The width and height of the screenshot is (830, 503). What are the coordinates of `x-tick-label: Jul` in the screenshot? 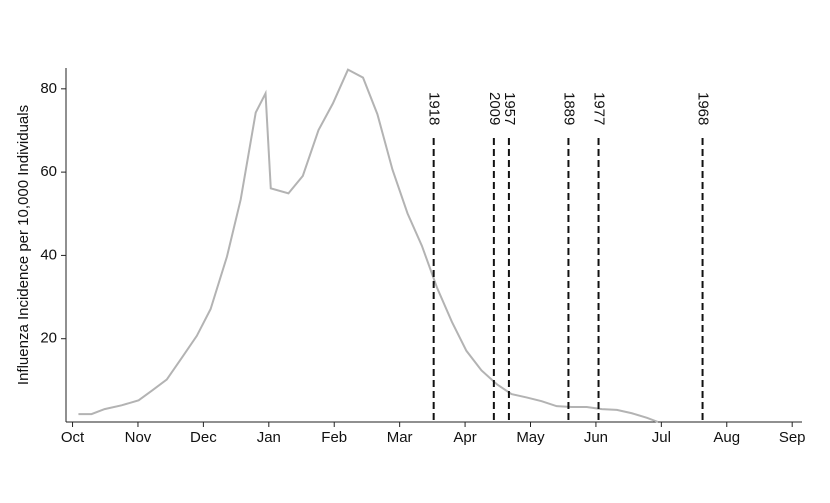 It's located at (661, 437).